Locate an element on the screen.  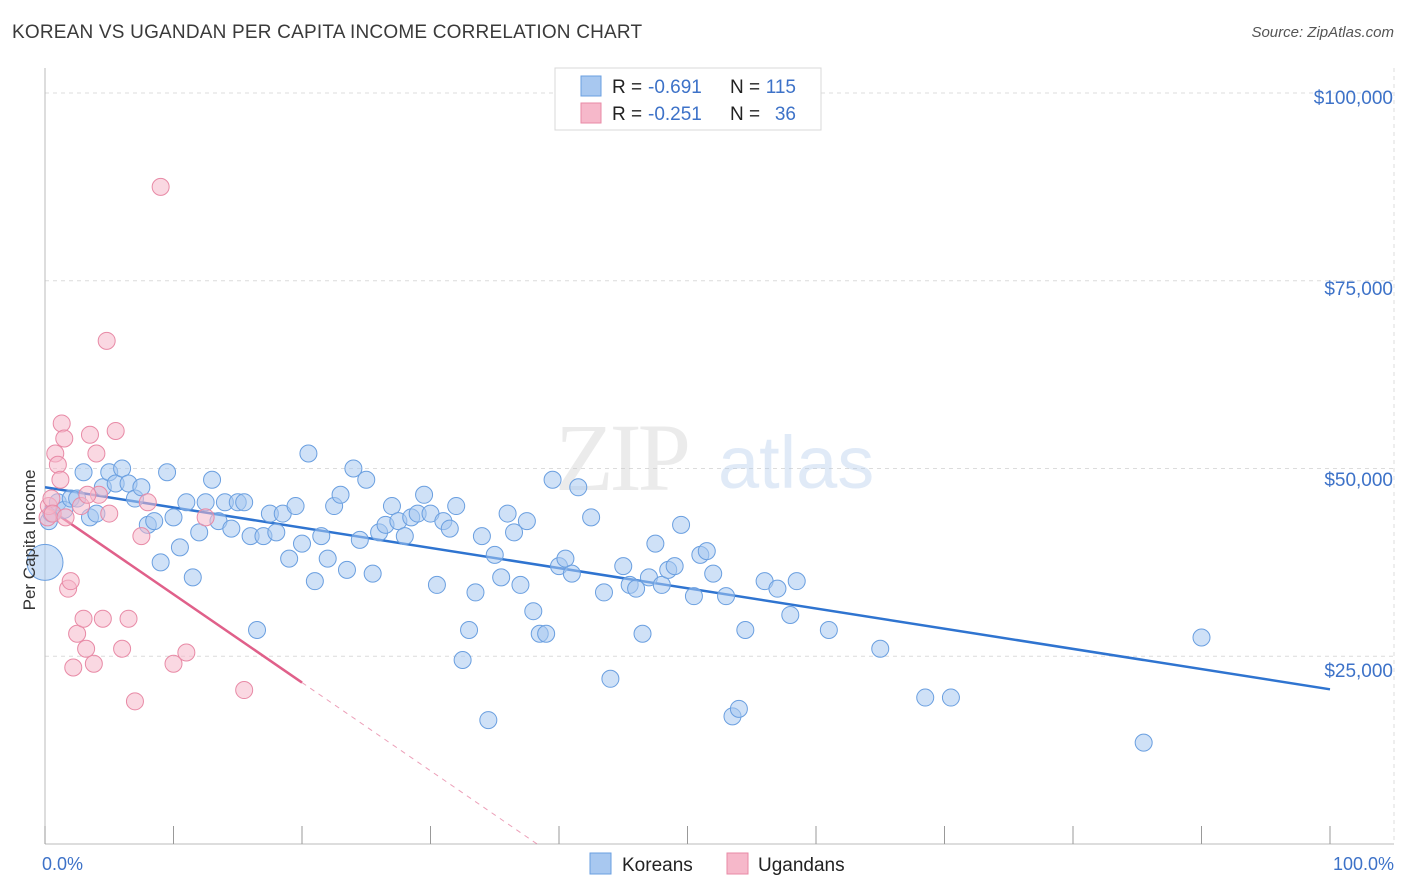
legend-swatch-ugandans is located at coordinates (591, 113).